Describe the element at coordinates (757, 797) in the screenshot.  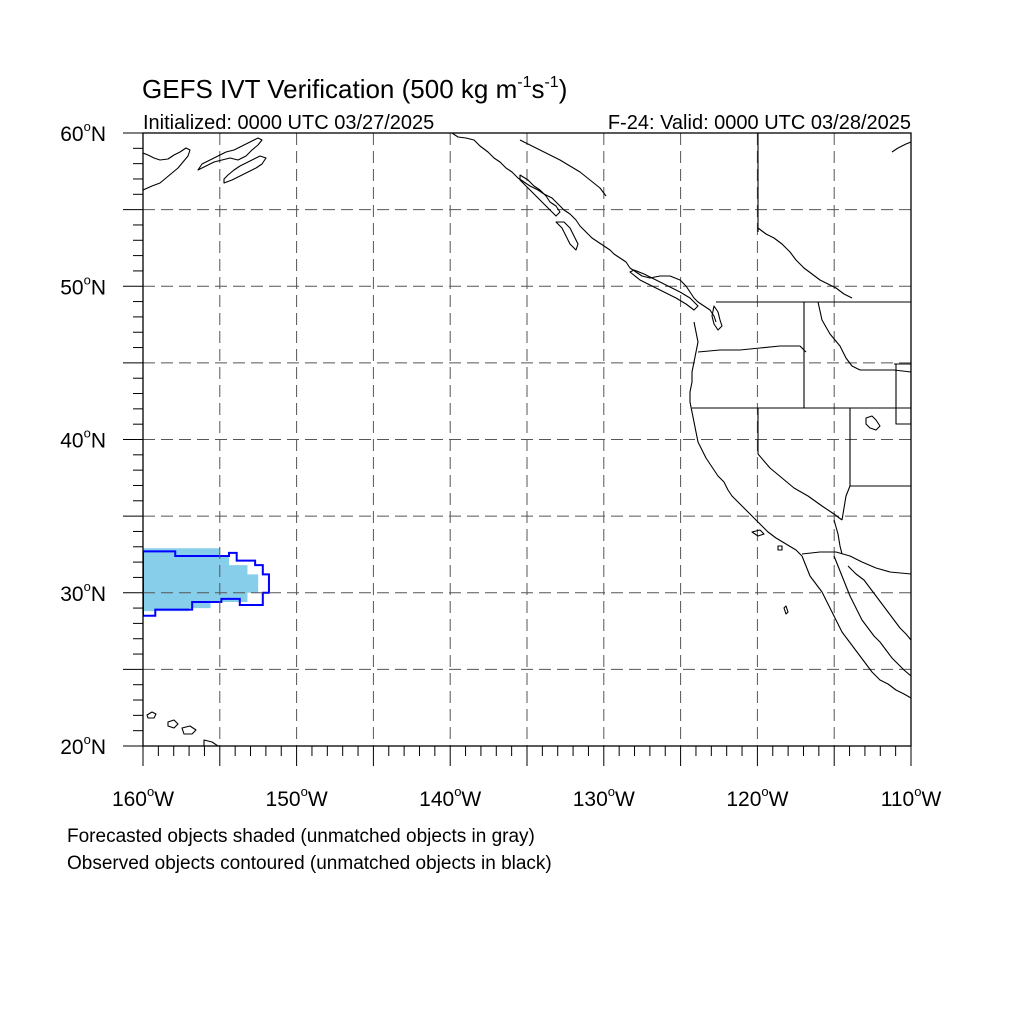
I see `lon-label: 120oW` at that location.